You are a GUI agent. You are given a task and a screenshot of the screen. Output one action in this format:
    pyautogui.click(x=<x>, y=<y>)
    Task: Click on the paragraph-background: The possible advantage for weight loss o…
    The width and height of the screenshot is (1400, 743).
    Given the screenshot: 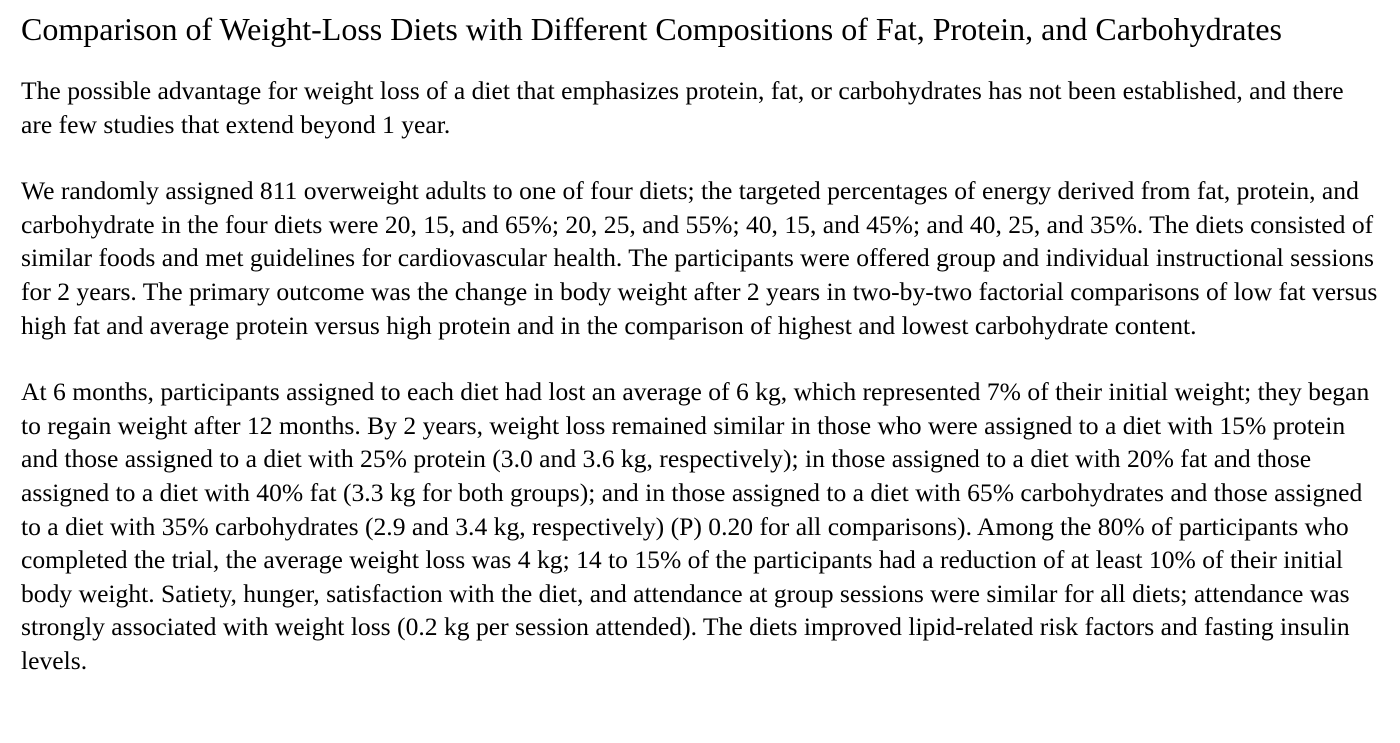 What is the action you would take?
    pyautogui.click(x=682, y=107)
    